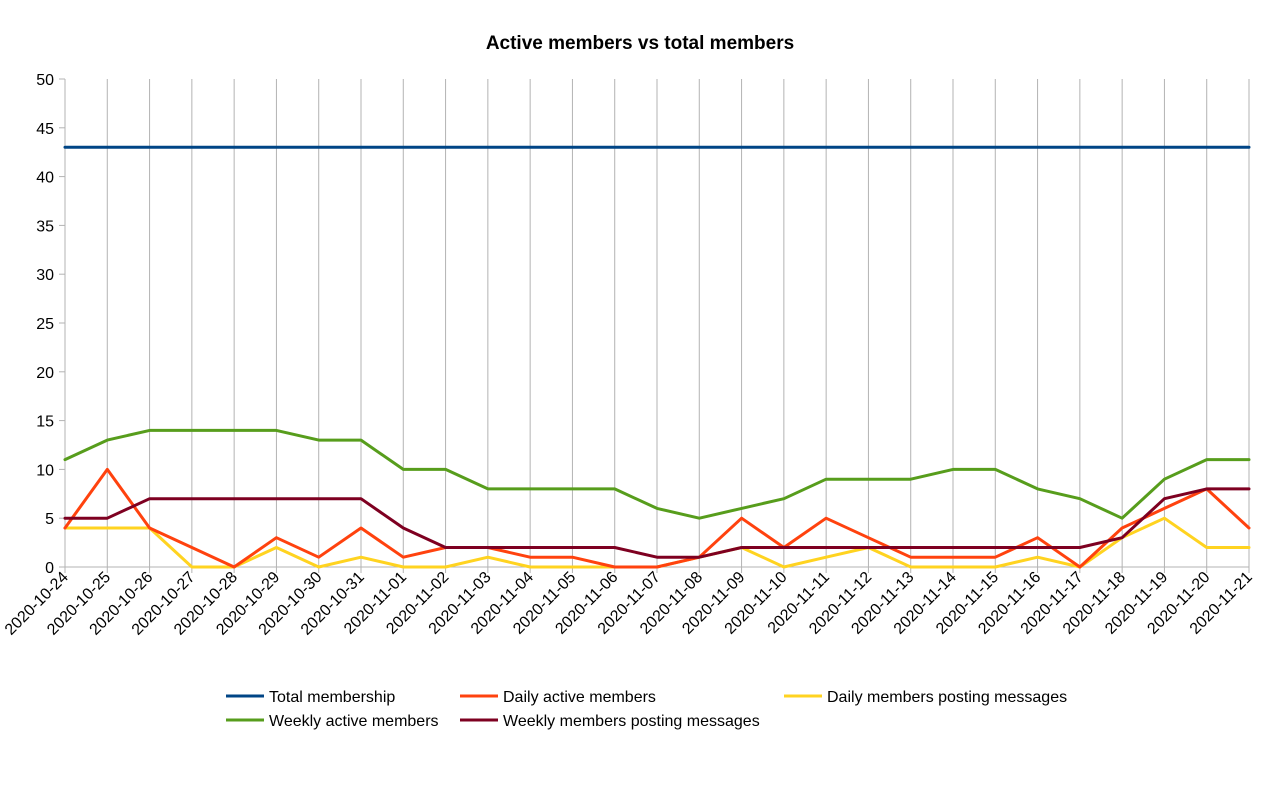  Describe the element at coordinates (657, 474) in the screenshot. I see `series-line-weekly-active-members` at that location.